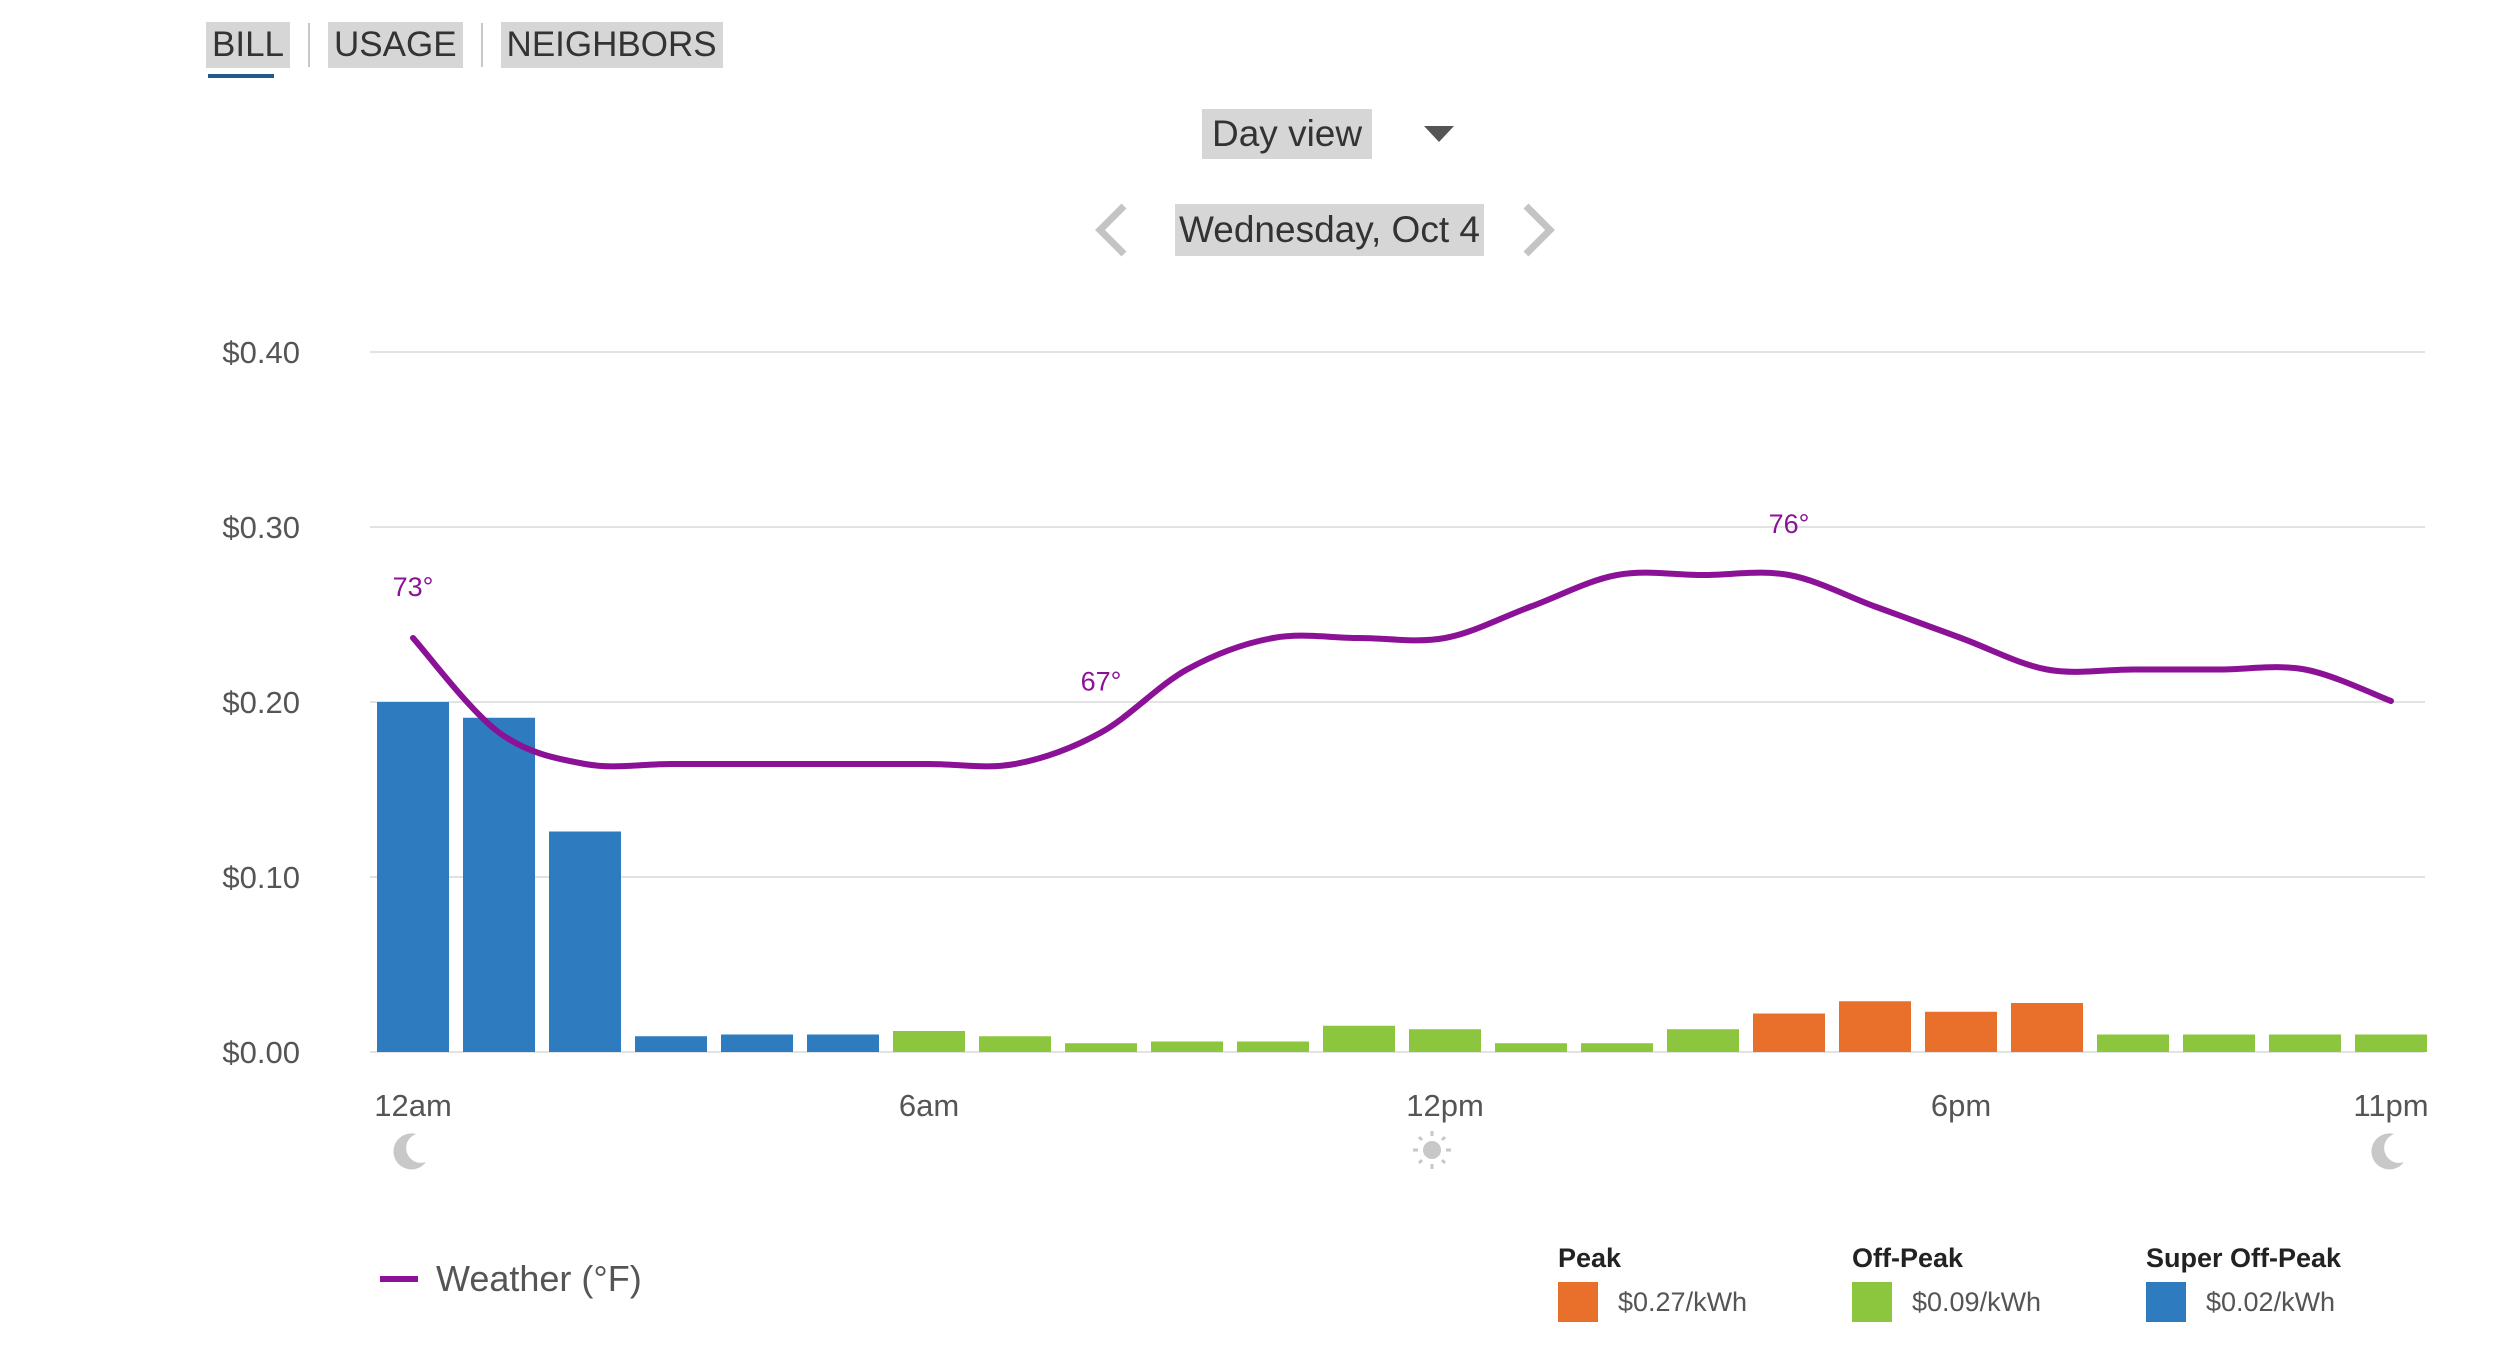  I want to click on weather-line, so click(1402, 669).